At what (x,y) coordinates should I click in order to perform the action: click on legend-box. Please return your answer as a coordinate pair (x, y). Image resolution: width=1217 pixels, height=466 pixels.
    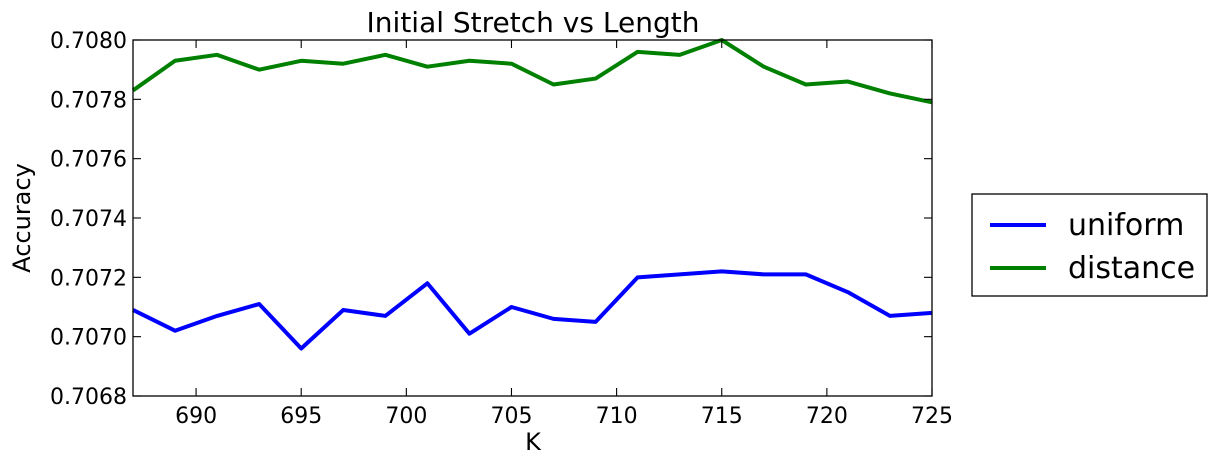
    Looking at the image, I should click on (1089, 245).